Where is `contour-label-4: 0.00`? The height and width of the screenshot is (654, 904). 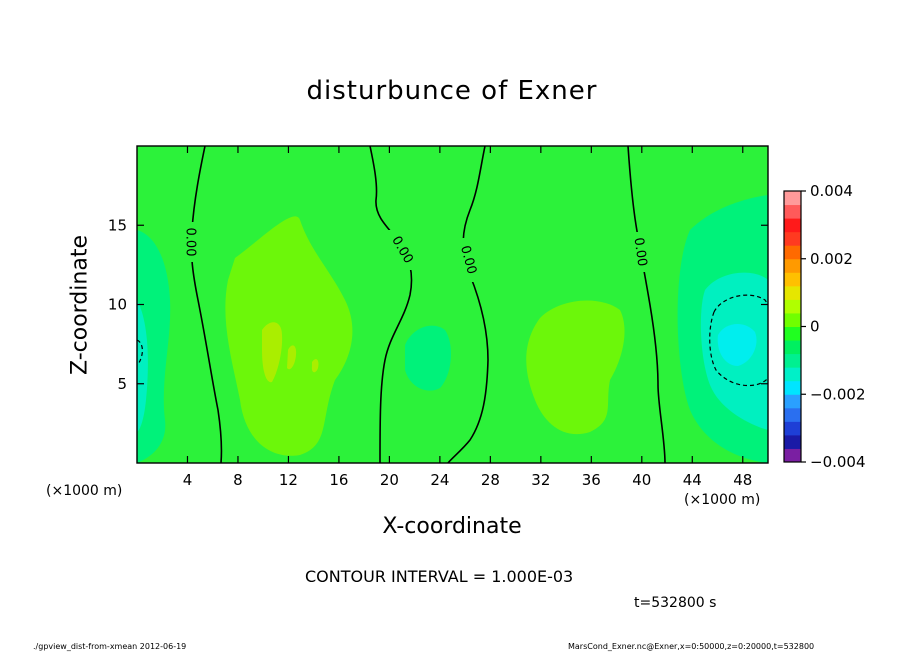
contour-label-4: 0.00 is located at coordinates (640, 252).